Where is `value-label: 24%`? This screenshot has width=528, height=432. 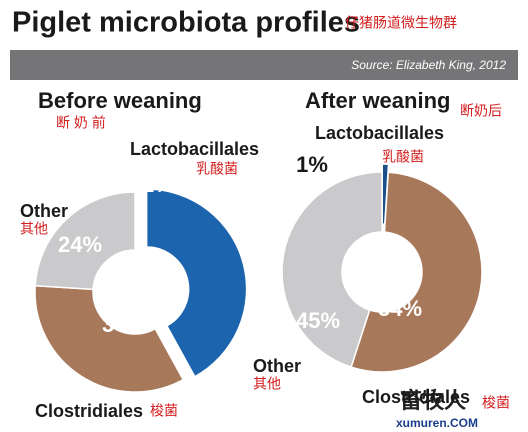
value-label: 24% is located at coordinates (80, 244).